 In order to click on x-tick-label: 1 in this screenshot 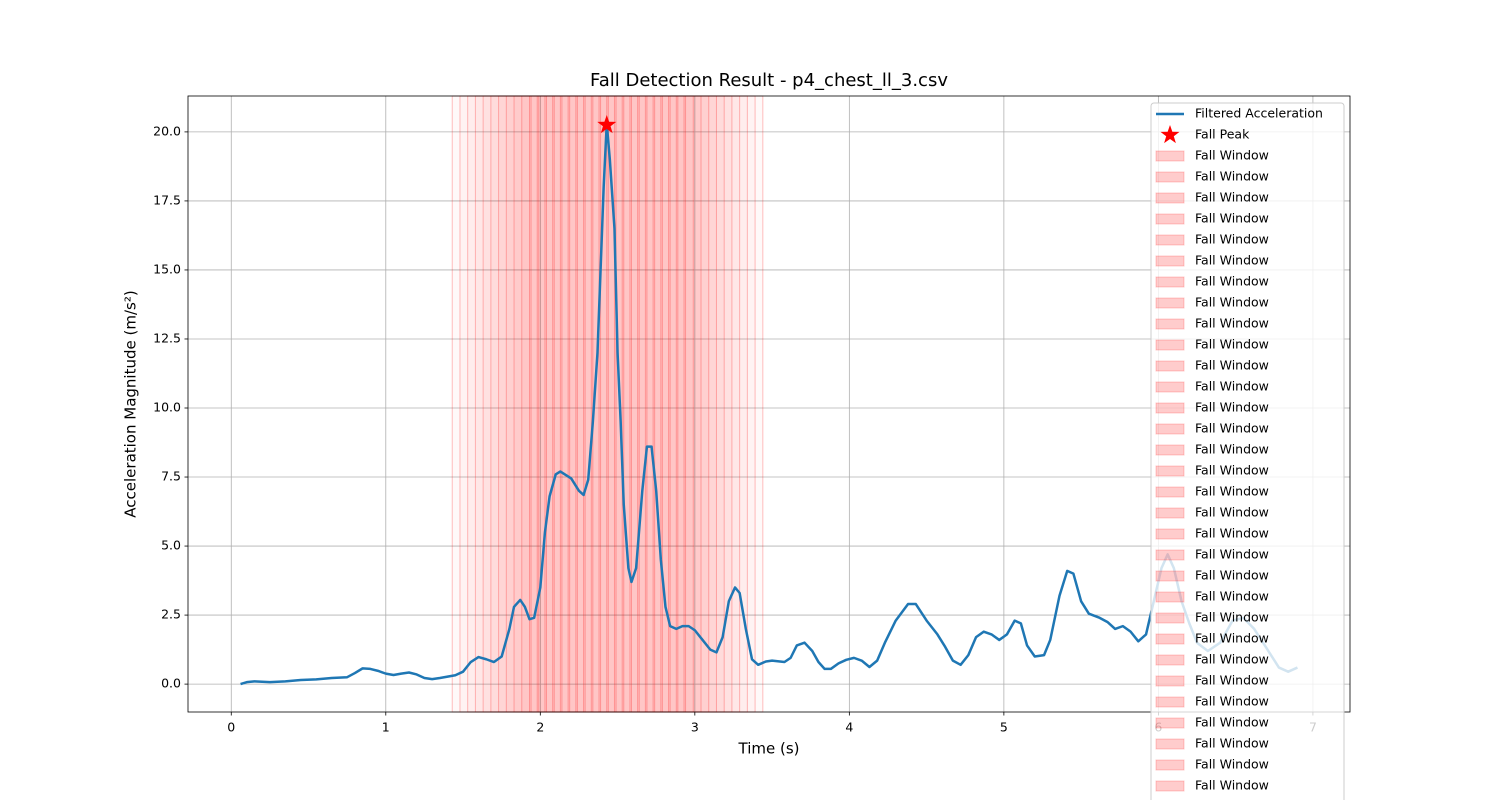, I will do `click(386, 727)`.